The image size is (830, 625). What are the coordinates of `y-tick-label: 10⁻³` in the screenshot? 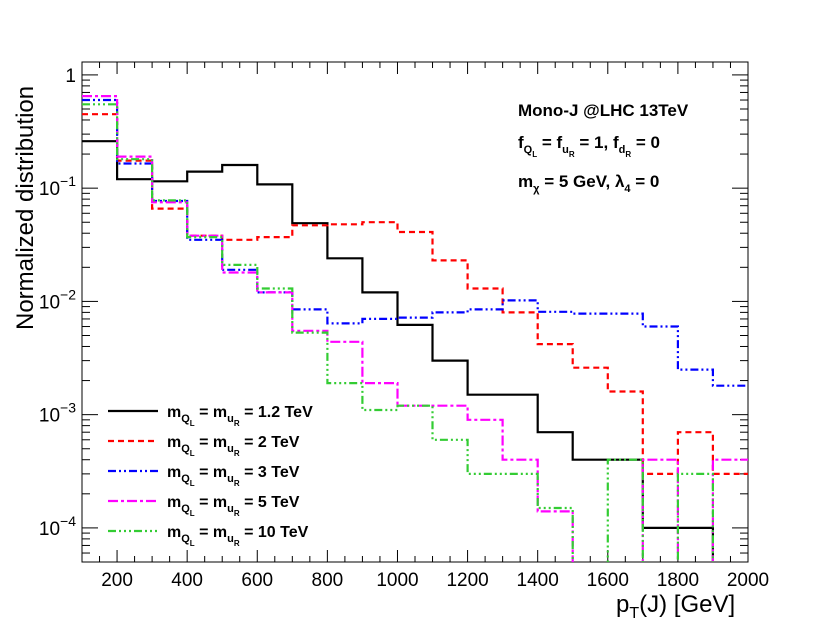 It's located at (57, 413).